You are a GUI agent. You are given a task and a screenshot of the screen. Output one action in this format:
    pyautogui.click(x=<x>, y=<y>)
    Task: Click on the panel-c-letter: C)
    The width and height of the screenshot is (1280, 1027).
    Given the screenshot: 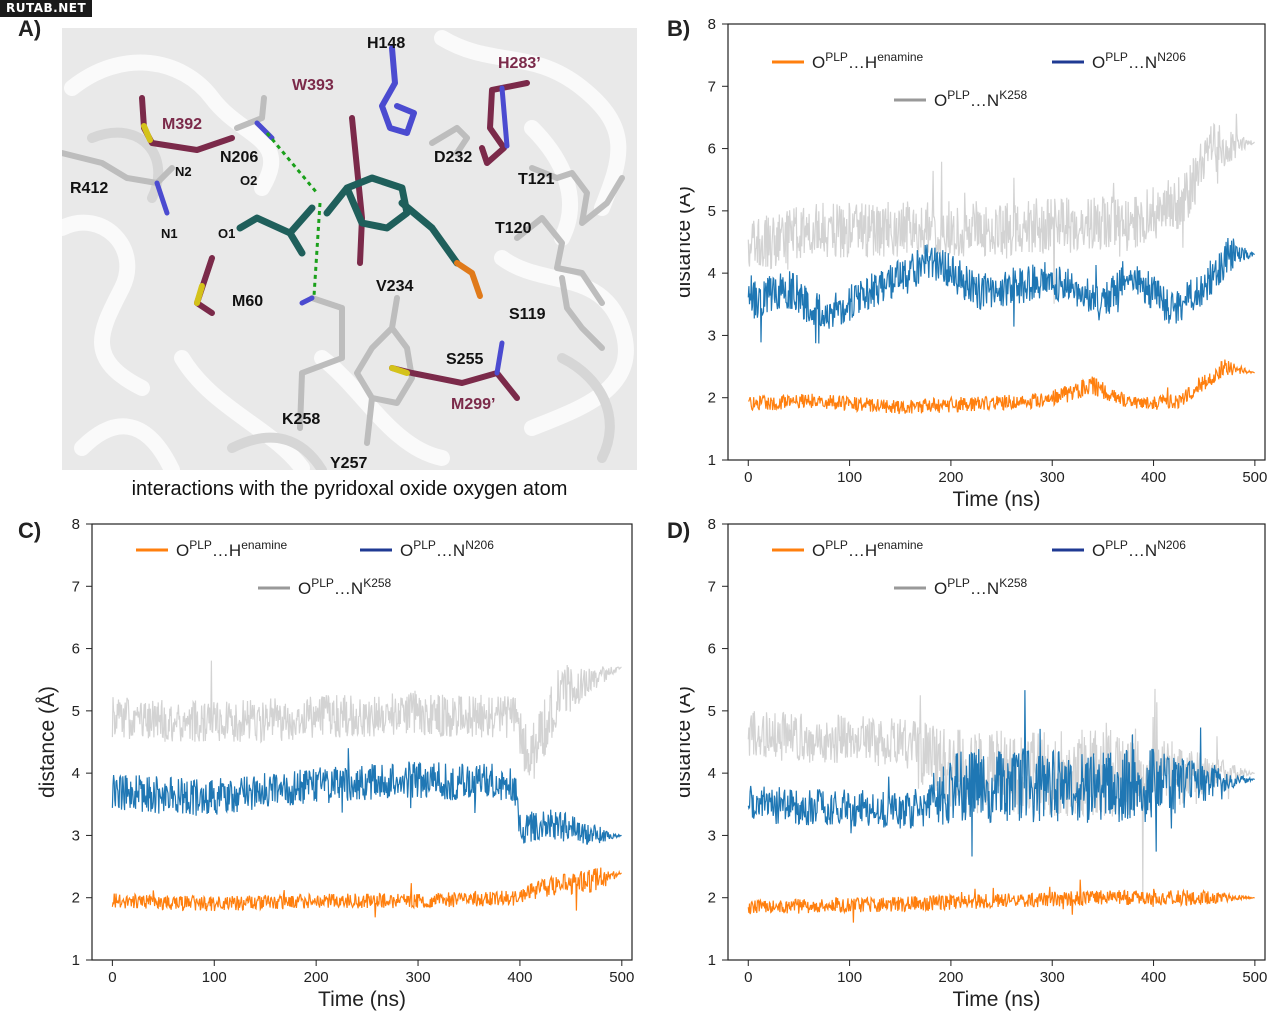 What is the action you would take?
    pyautogui.click(x=30, y=530)
    